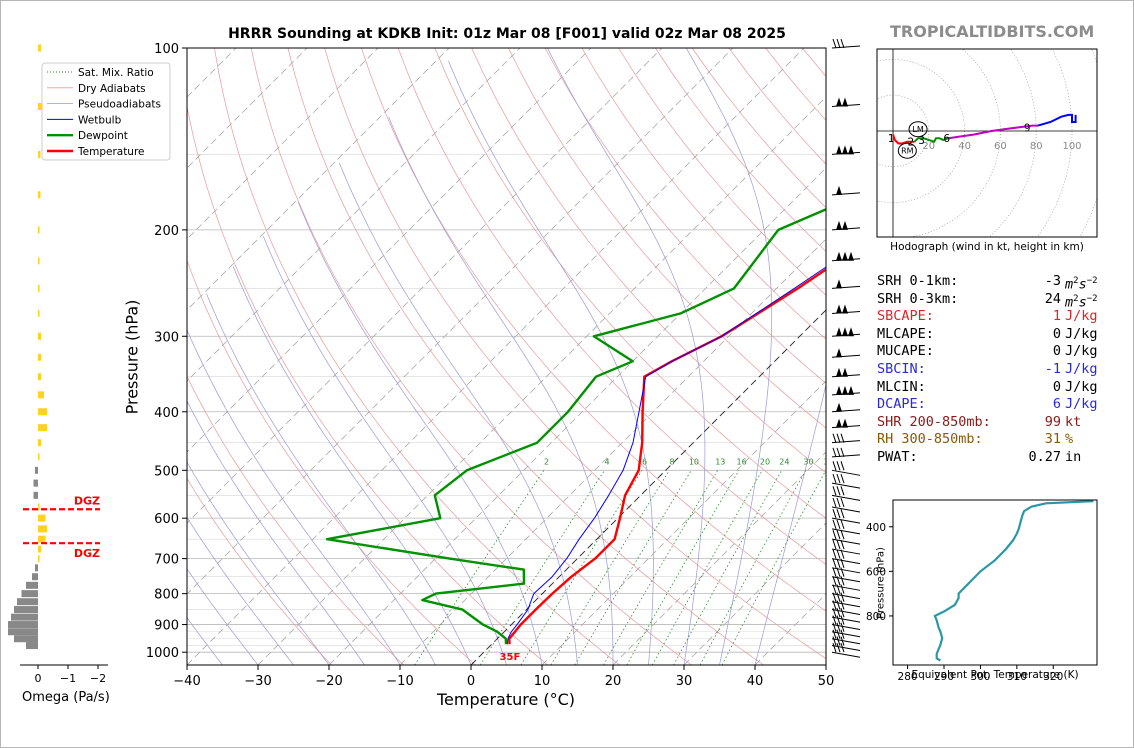  I want to click on param-unit: in, so click(1073, 456).